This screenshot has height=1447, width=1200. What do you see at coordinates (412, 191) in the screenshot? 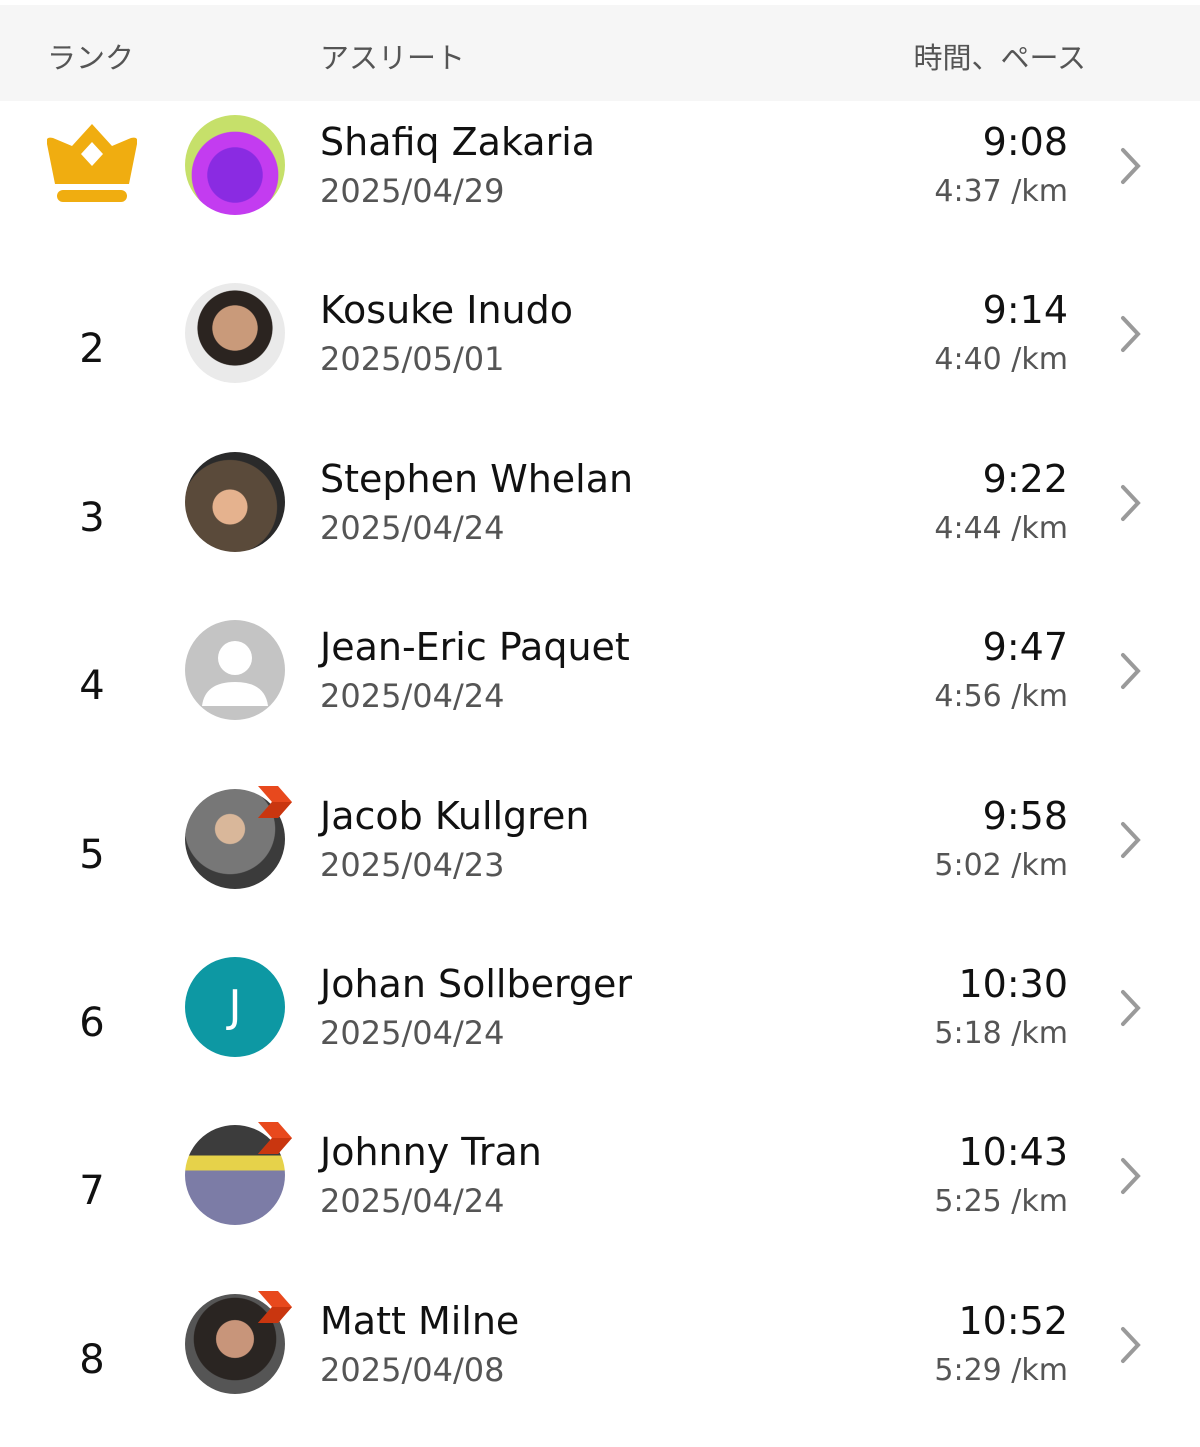
I see `activity-date: 2025/04/29` at bounding box center [412, 191].